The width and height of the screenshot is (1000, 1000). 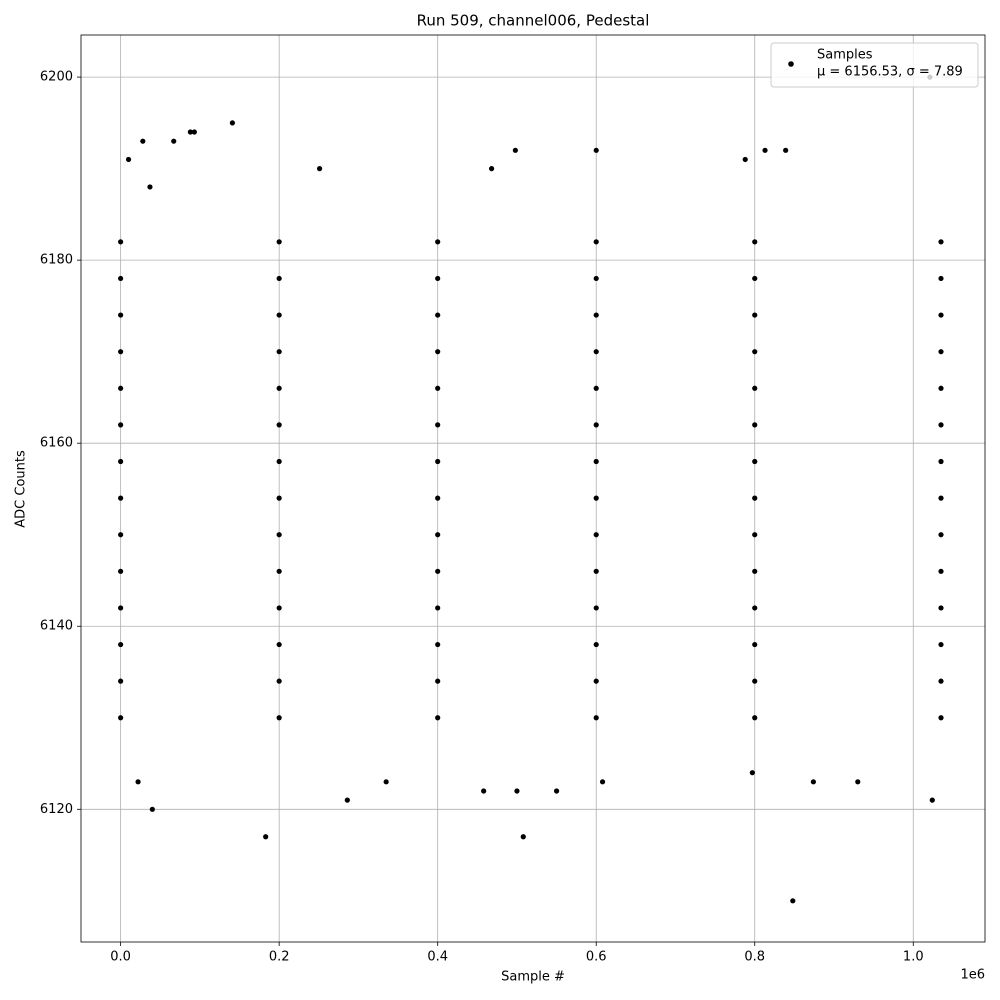 I want to click on x-tick-label: 0.4, so click(x=437, y=957).